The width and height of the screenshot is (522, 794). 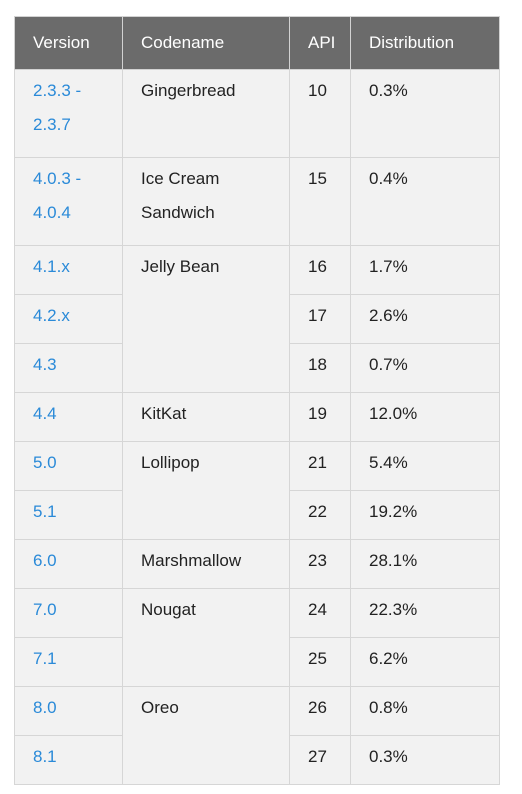 I want to click on table-row: 5.0 Lollipop 21 5.4%, so click(x=257, y=490).